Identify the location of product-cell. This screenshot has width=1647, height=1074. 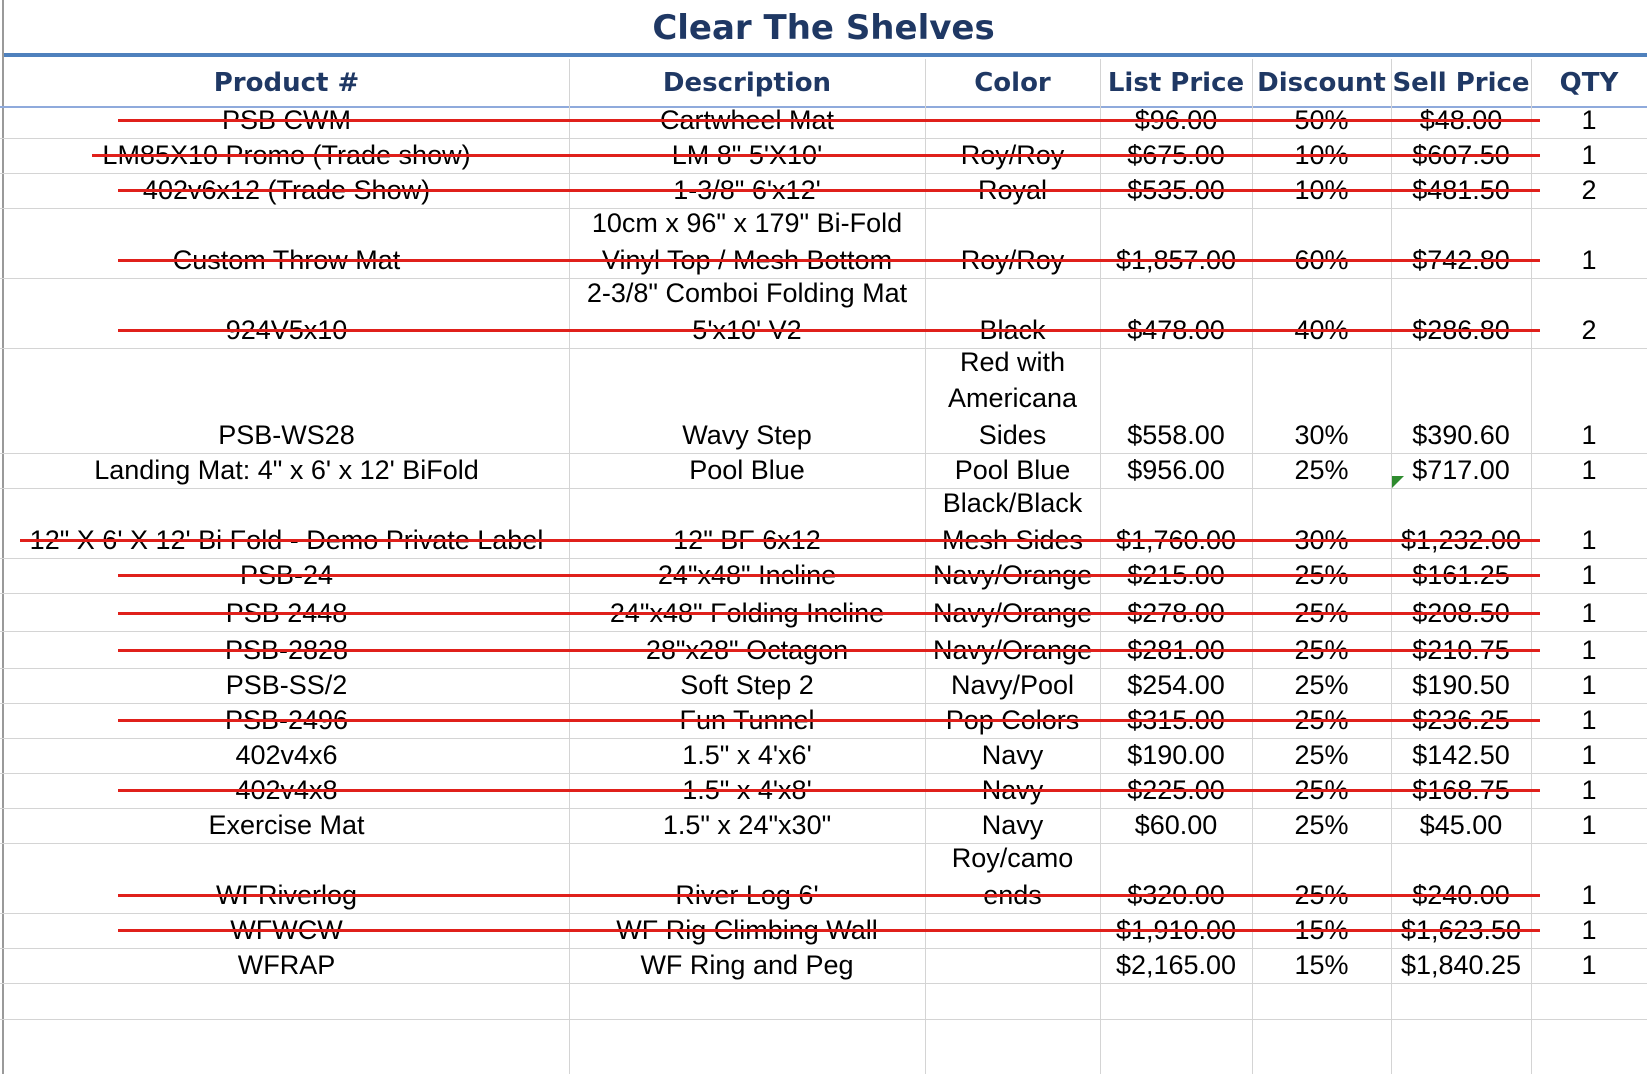
(286, 1001).